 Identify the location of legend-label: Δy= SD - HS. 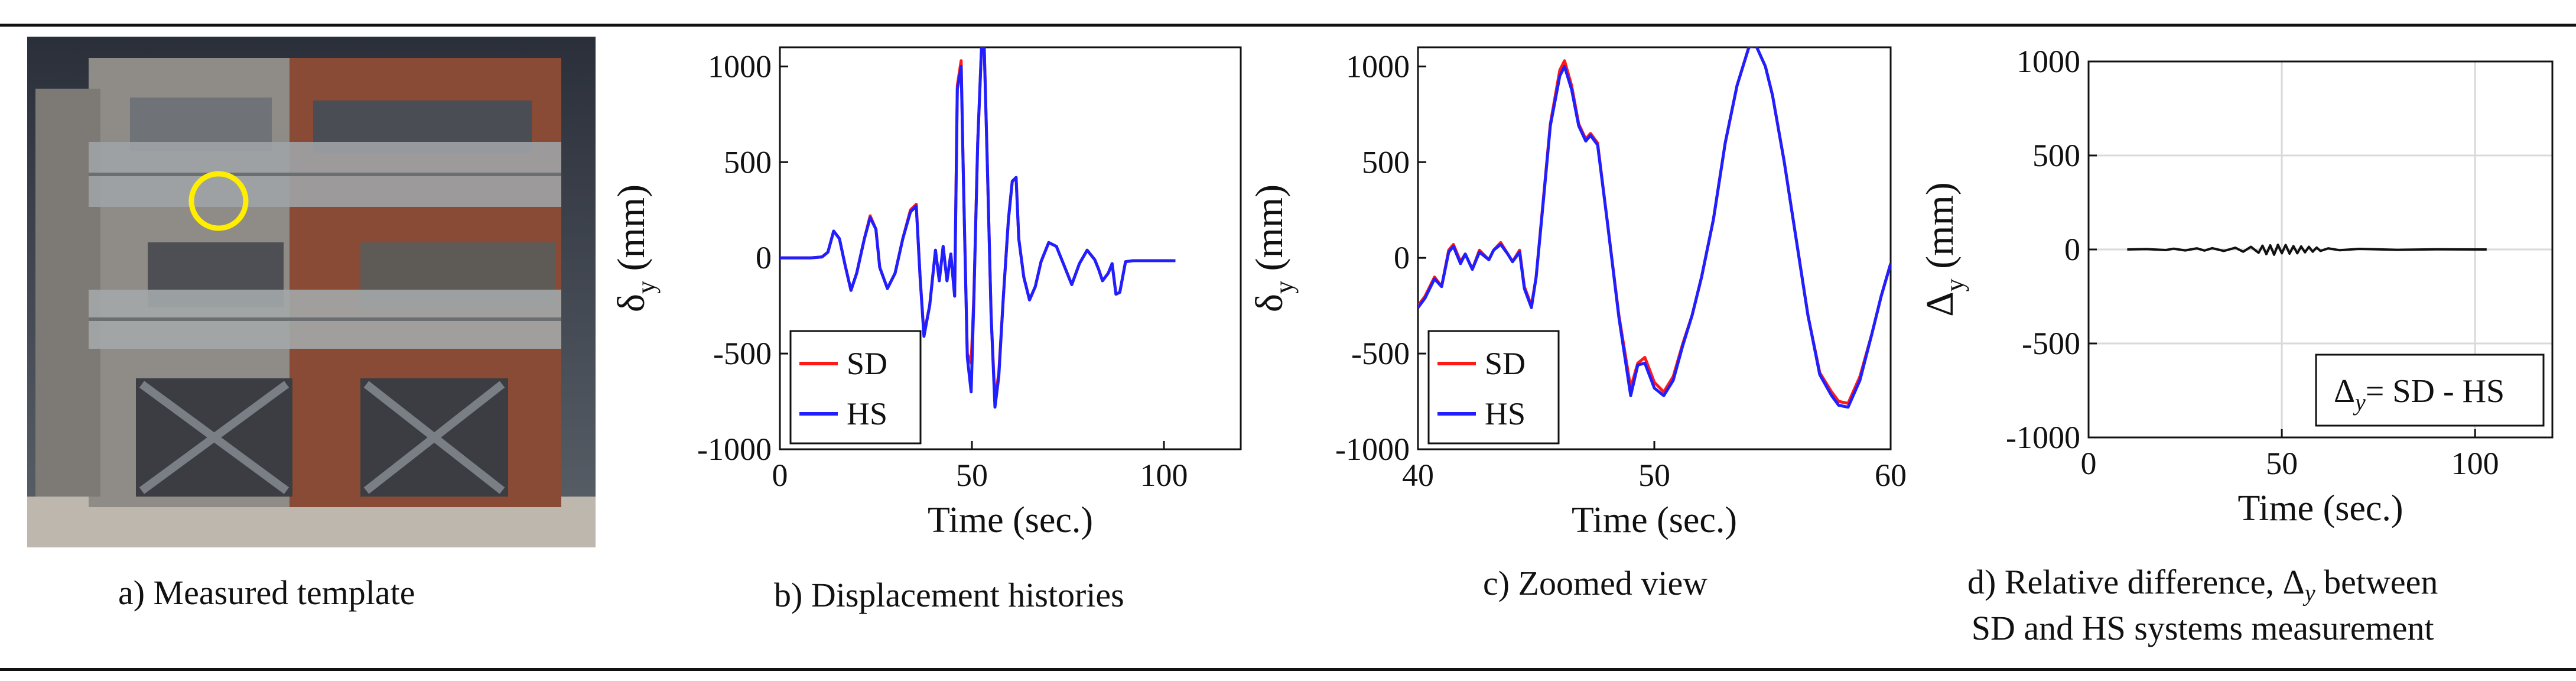
(2419, 394).